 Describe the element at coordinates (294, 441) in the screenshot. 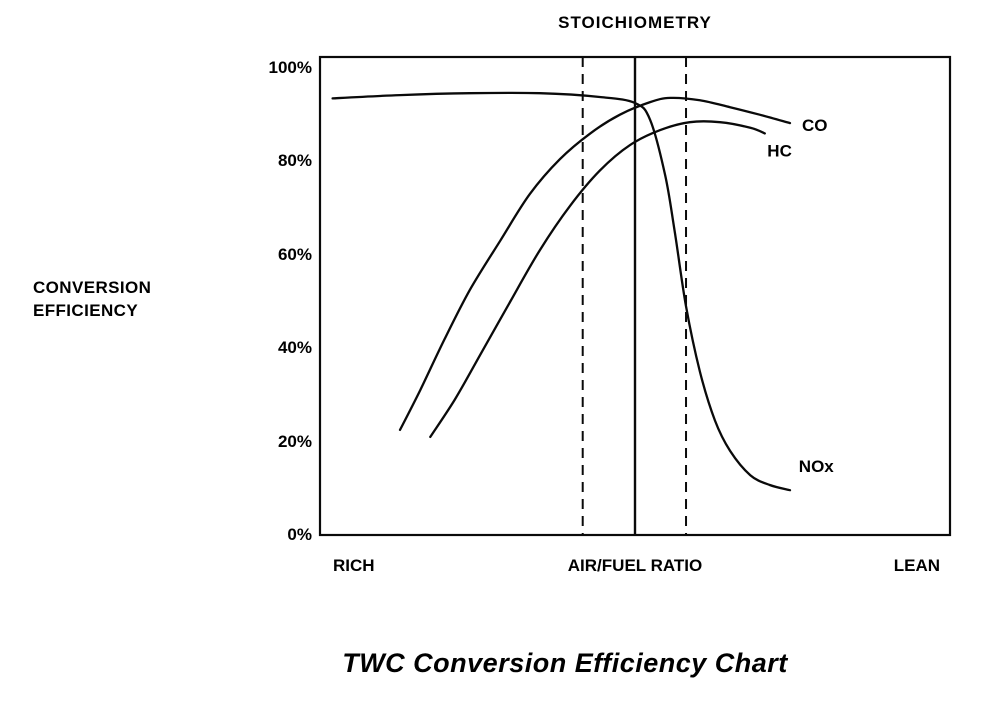

I see `y-tick-label: 20%` at that location.